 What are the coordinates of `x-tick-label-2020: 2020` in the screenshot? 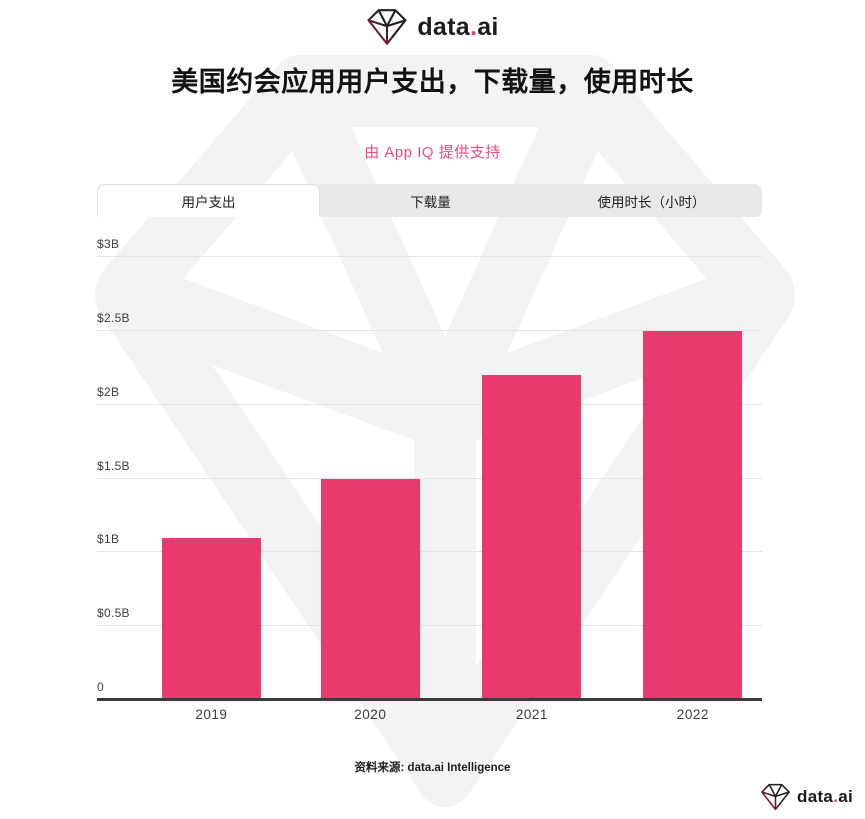 It's located at (370, 714).